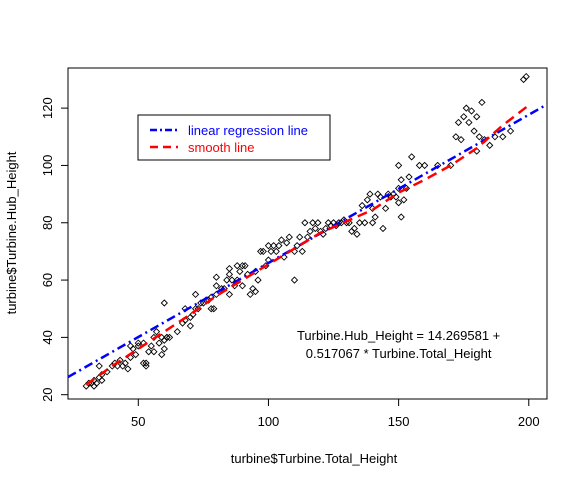 The height and width of the screenshot is (484, 583). What do you see at coordinates (335, 414) in the screenshot?
I see `x-axis: 50 100 150 200` at bounding box center [335, 414].